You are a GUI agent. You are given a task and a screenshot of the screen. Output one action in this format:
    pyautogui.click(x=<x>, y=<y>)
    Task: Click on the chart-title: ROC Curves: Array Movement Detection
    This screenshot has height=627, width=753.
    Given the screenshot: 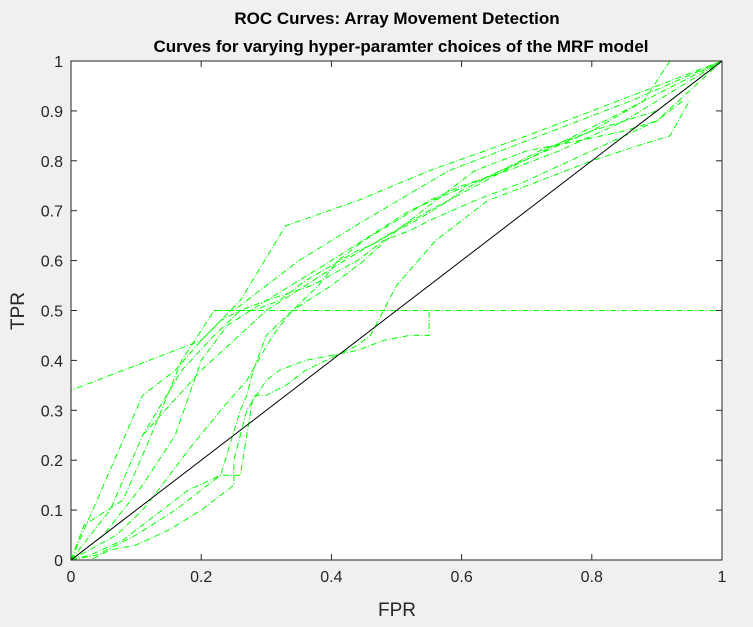 What is the action you would take?
    pyautogui.click(x=396, y=18)
    